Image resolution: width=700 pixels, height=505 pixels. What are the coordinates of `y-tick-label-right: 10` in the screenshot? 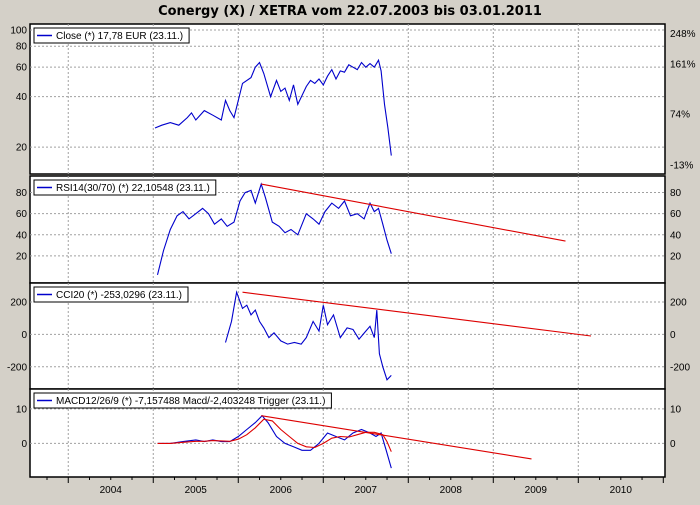 It's located at (676, 409).